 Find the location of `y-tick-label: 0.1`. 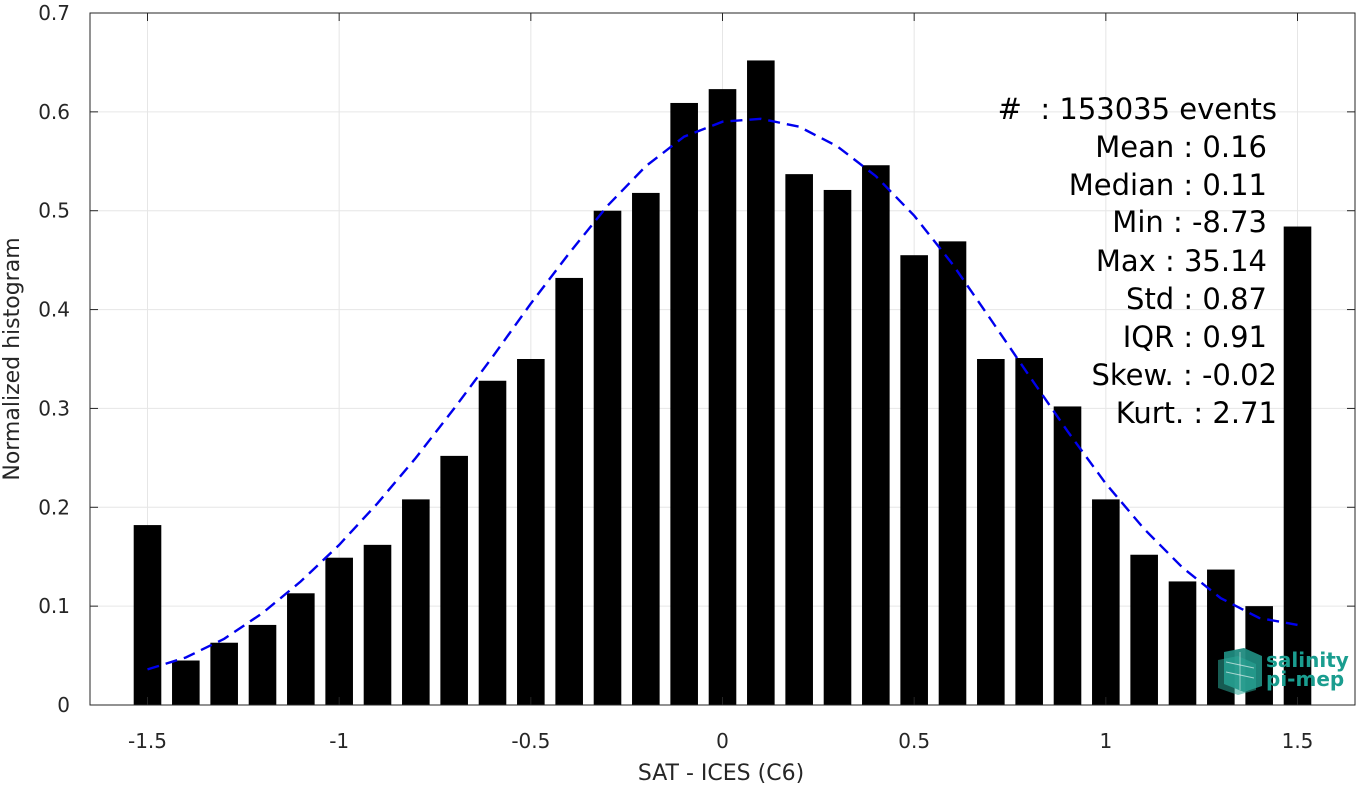

y-tick-label: 0.1 is located at coordinates (54, 606).